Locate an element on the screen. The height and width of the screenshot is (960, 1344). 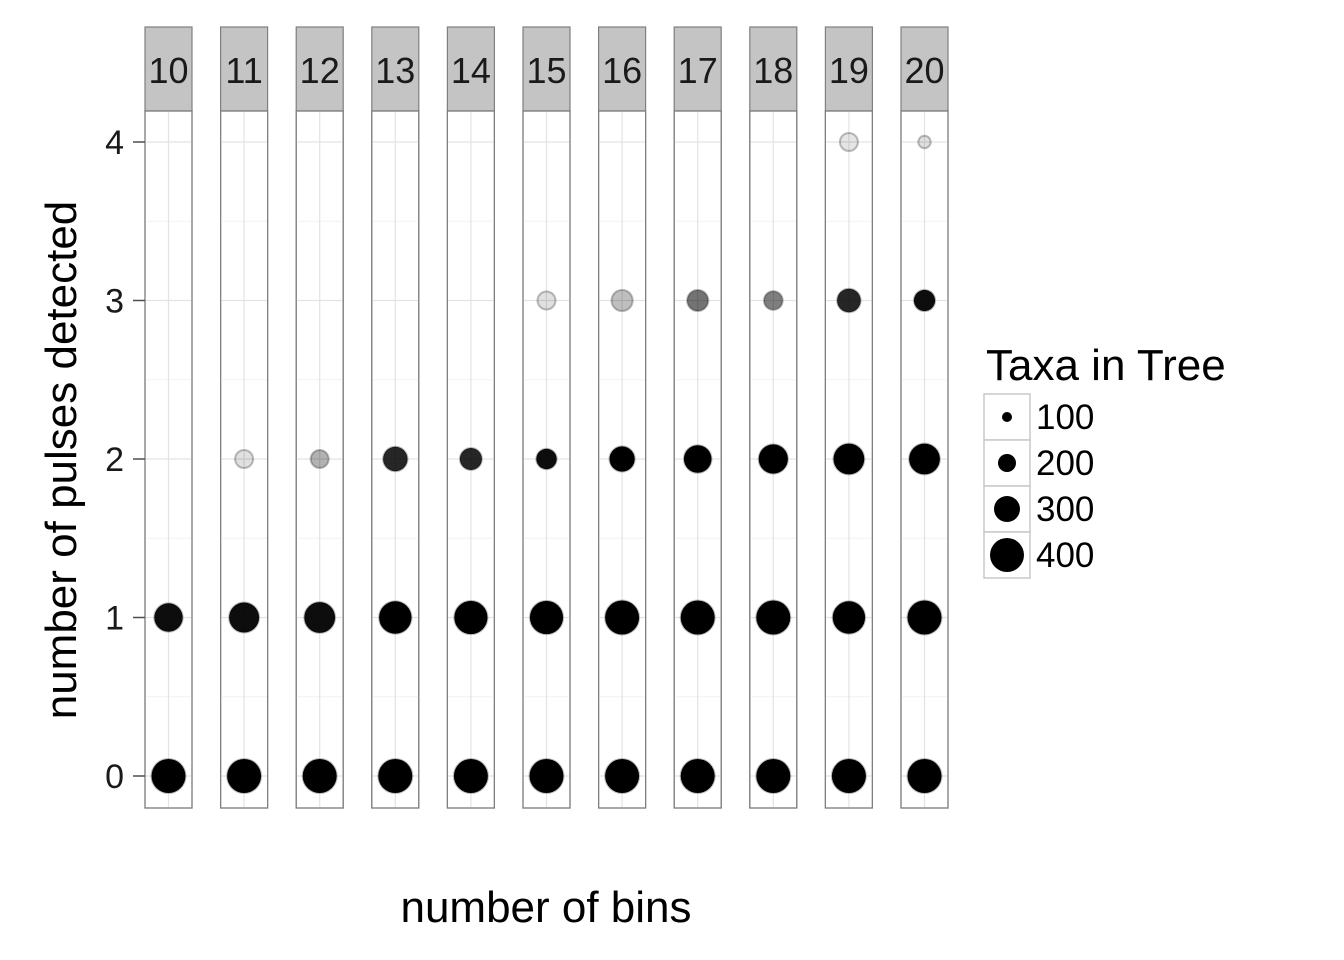
facet-panel-13: 13 is located at coordinates (395, 417).